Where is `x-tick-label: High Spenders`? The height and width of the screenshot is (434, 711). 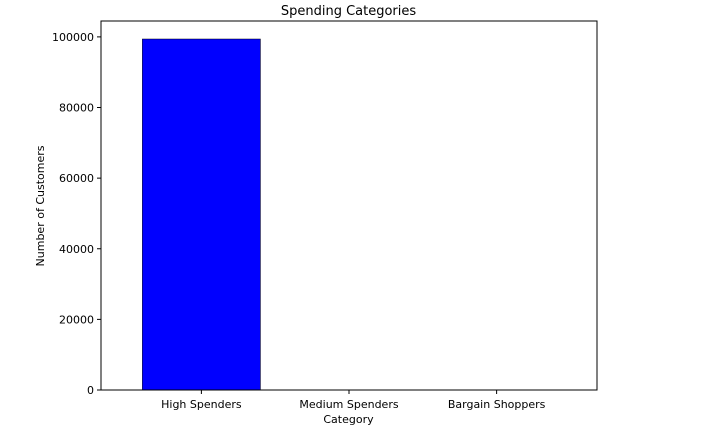
x-tick-label: High Spenders is located at coordinates (201, 404).